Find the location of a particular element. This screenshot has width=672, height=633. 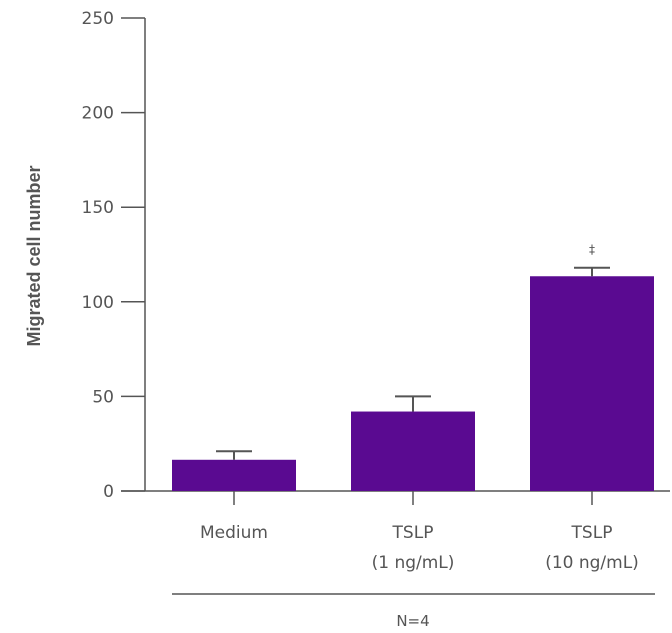

y-tick-label: 100 is located at coordinates (98, 303).